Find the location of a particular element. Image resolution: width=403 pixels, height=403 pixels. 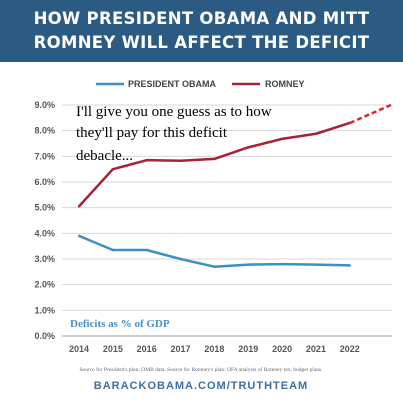

y-tick-label: 5.0% is located at coordinates (44, 208).